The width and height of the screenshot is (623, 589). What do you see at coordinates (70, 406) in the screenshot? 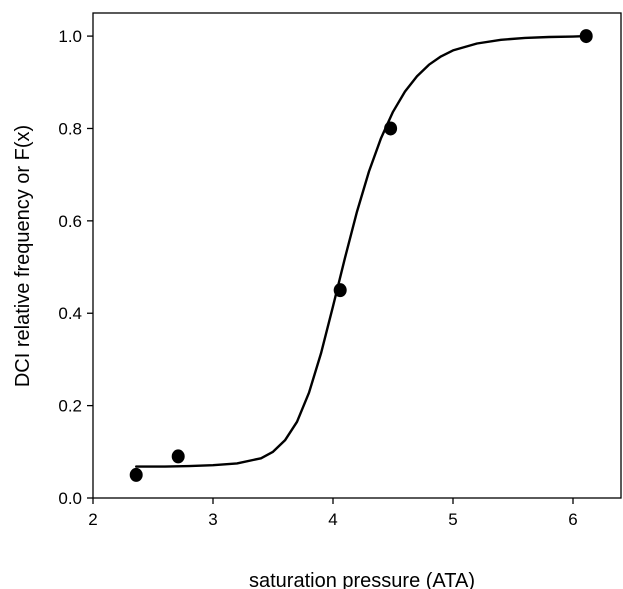
I see `y-tick-label: 0.2` at bounding box center [70, 406].